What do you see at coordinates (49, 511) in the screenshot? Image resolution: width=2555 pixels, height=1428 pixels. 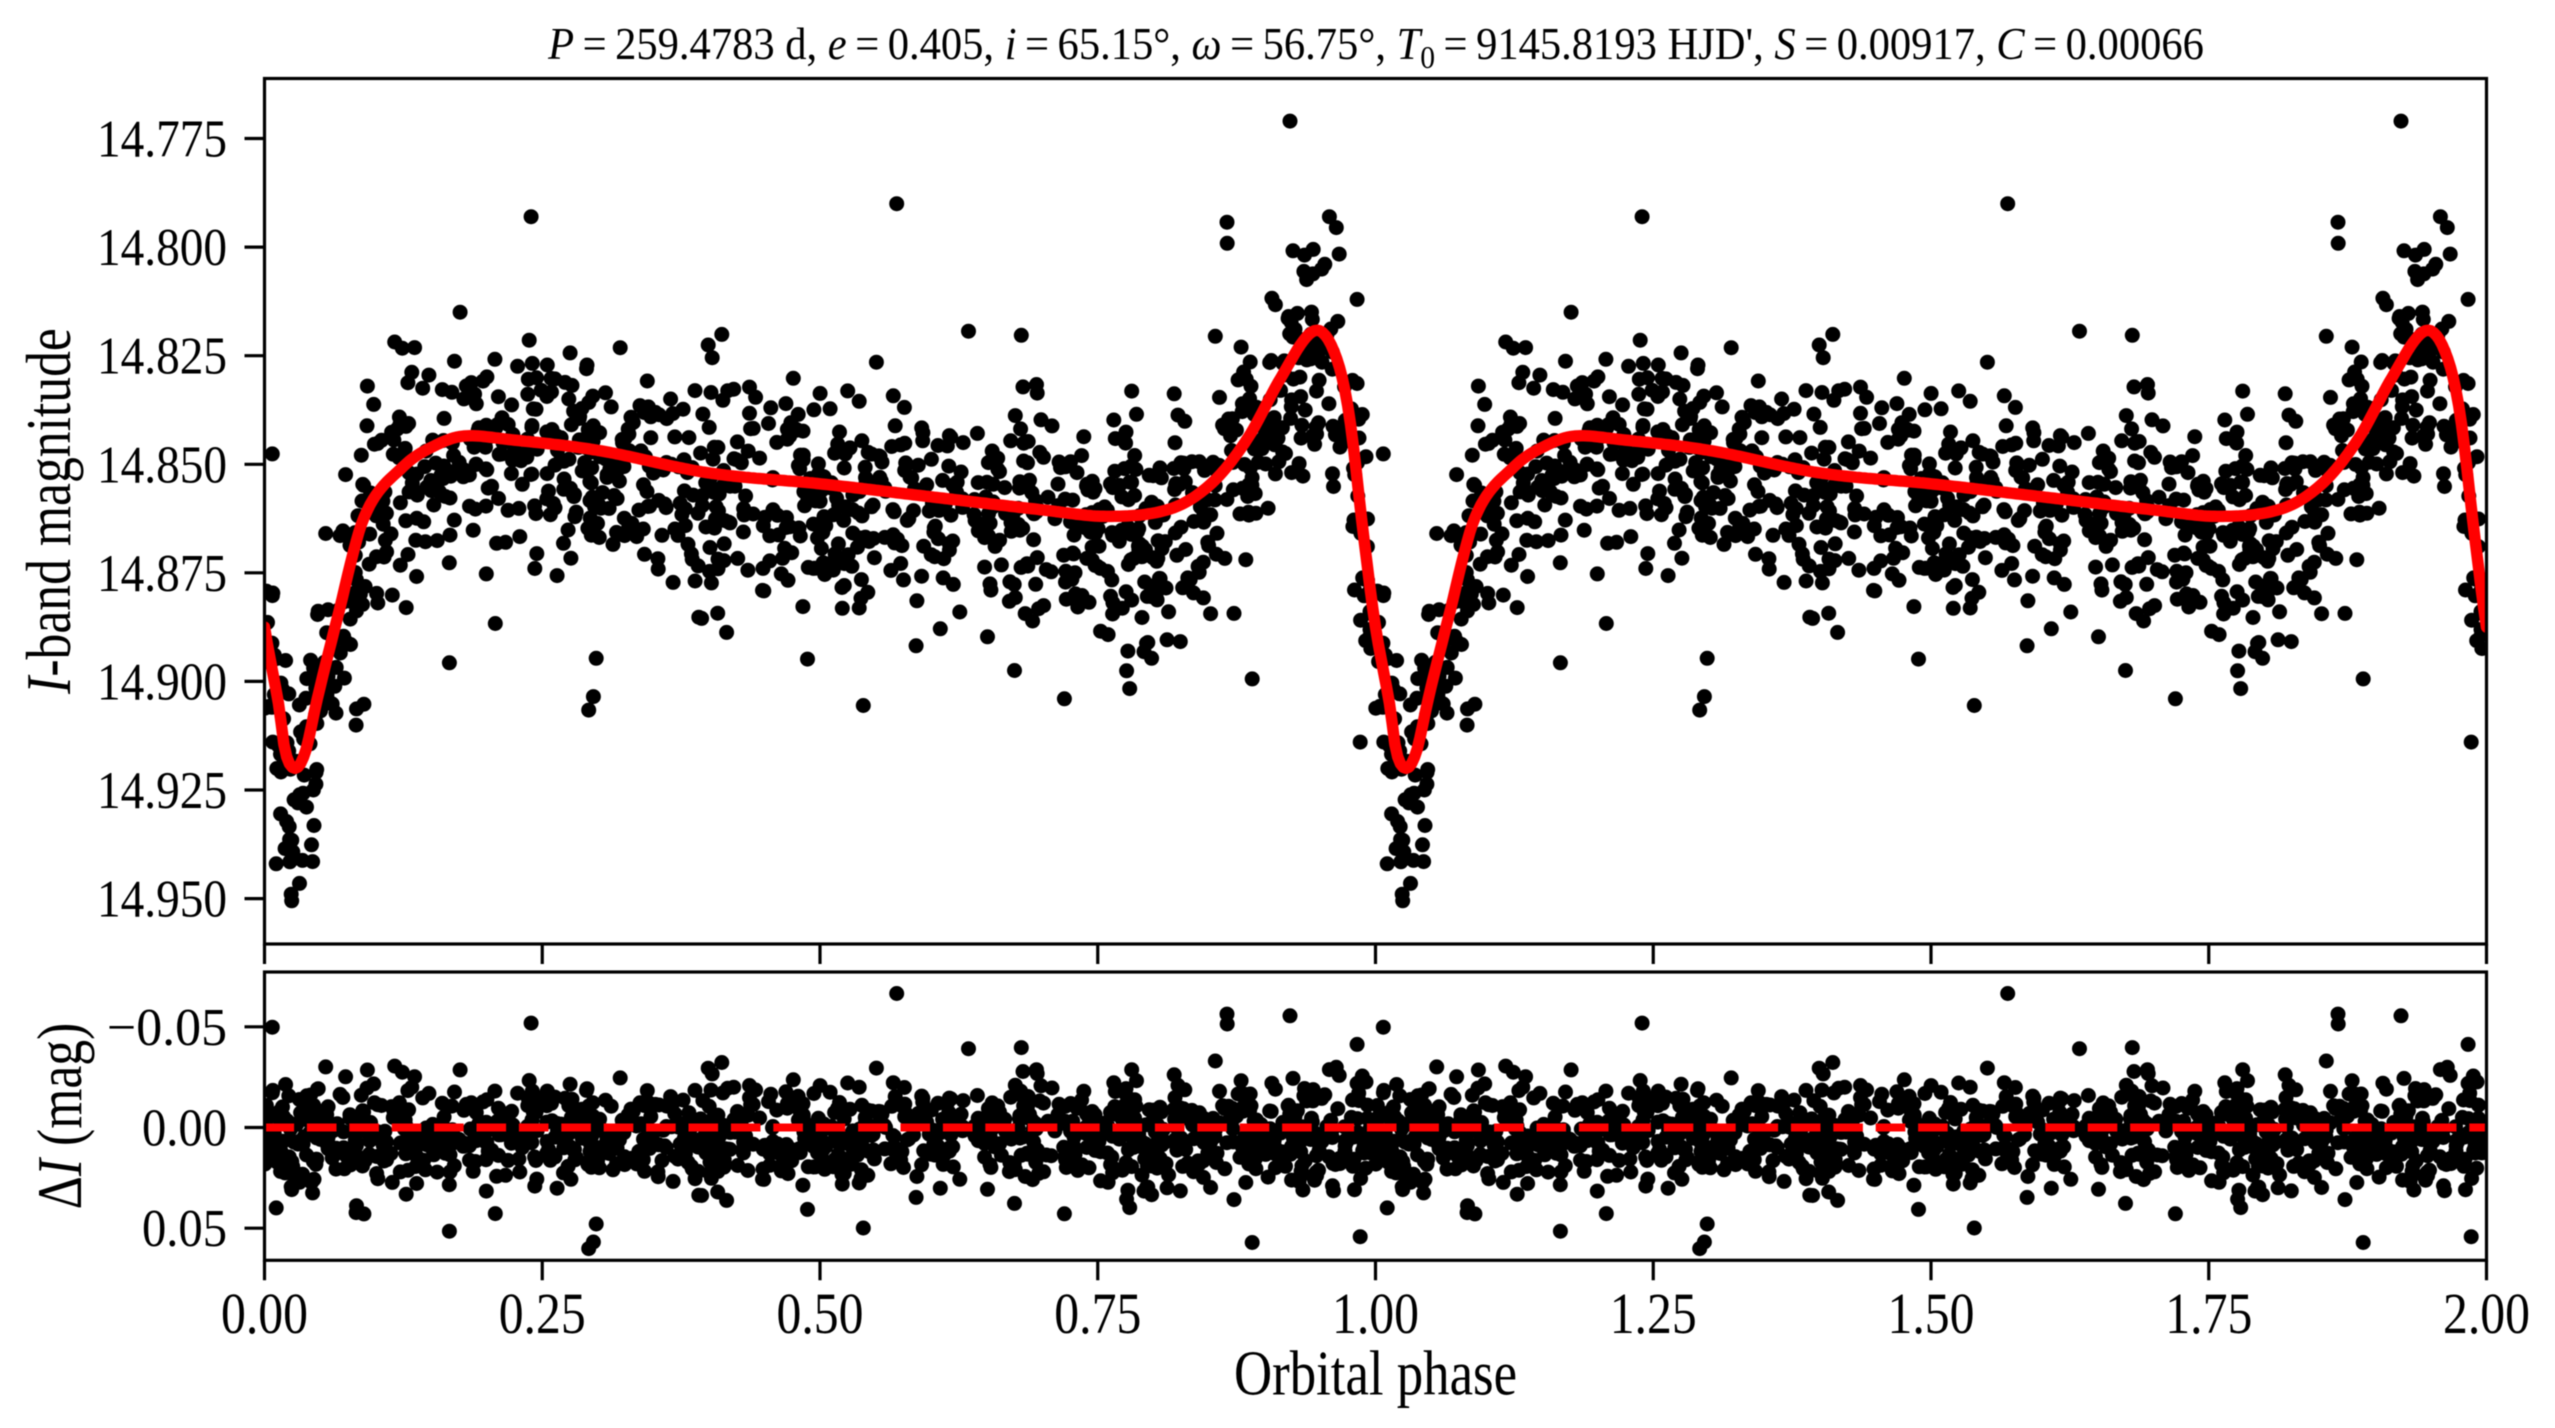 I see `svg-text: I-band magnitude` at bounding box center [49, 511].